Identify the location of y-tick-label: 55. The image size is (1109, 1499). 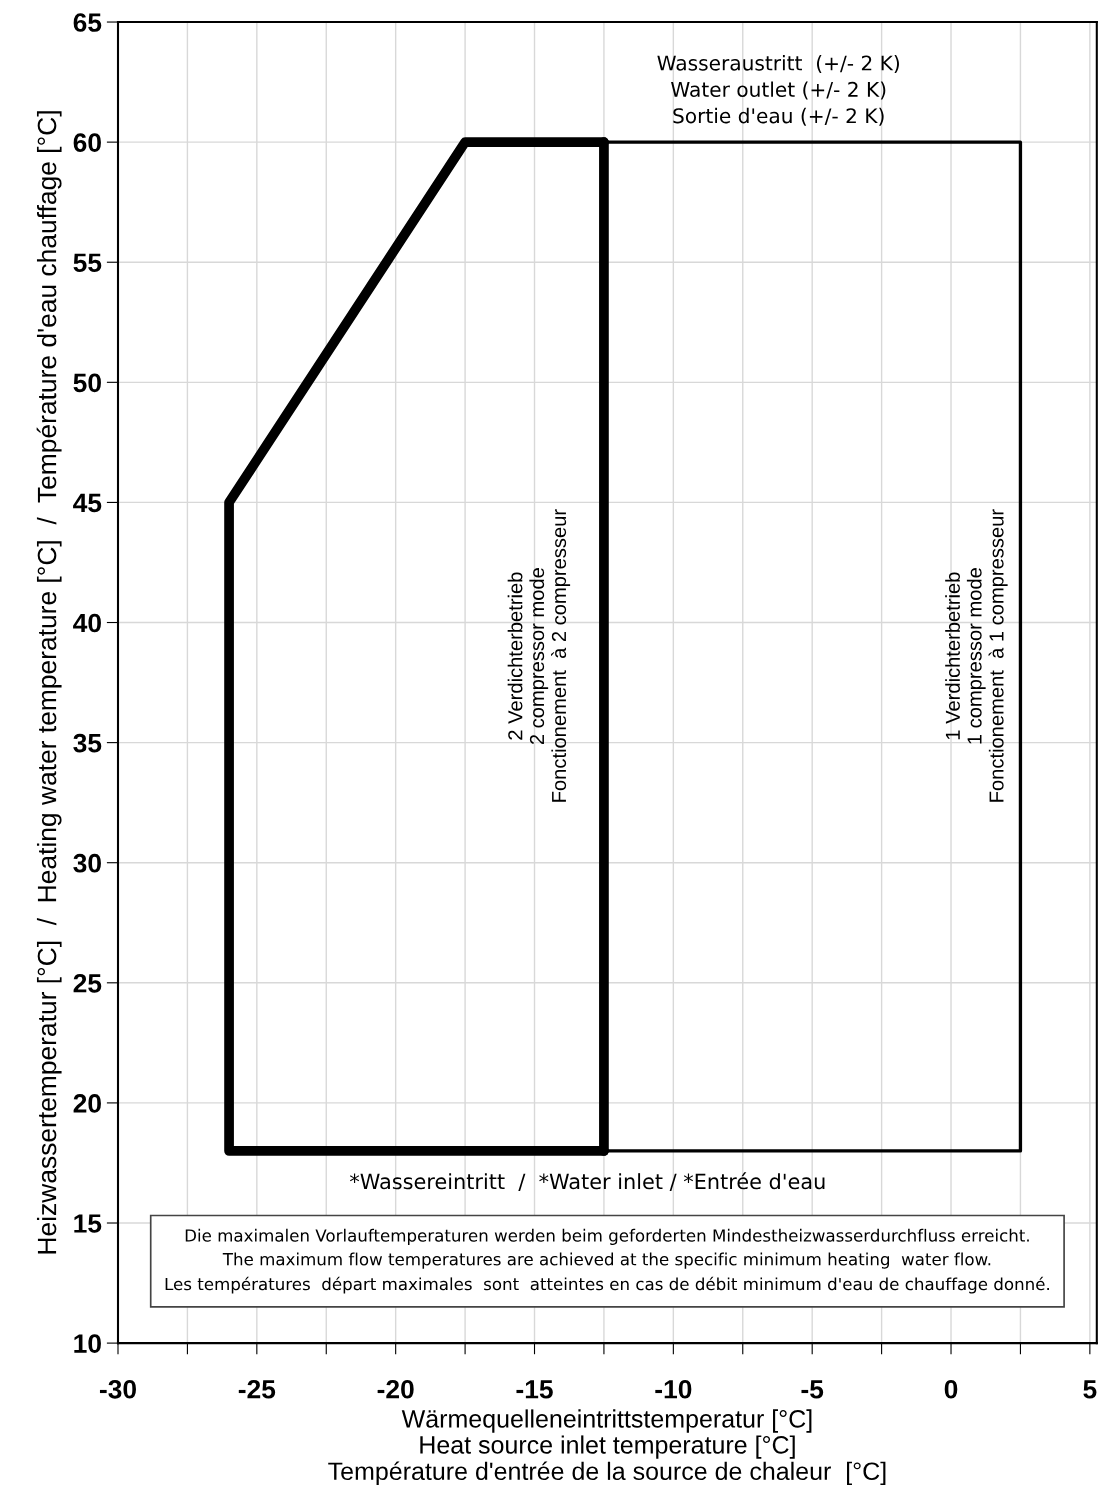
(87, 263).